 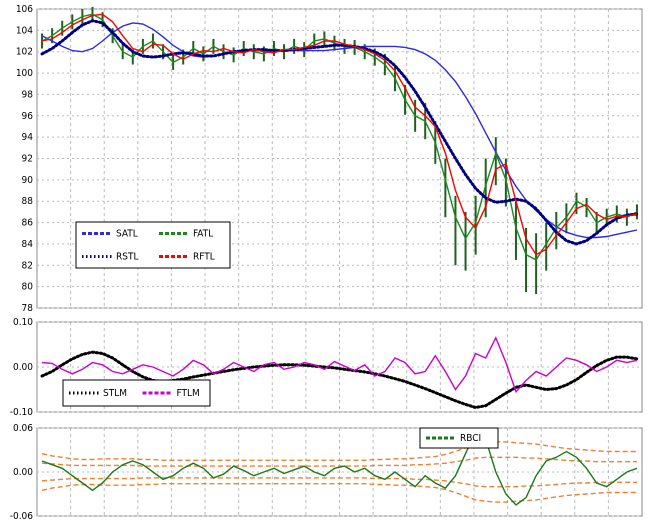 I want to click on legend: STLM FTLM, so click(x=136, y=393).